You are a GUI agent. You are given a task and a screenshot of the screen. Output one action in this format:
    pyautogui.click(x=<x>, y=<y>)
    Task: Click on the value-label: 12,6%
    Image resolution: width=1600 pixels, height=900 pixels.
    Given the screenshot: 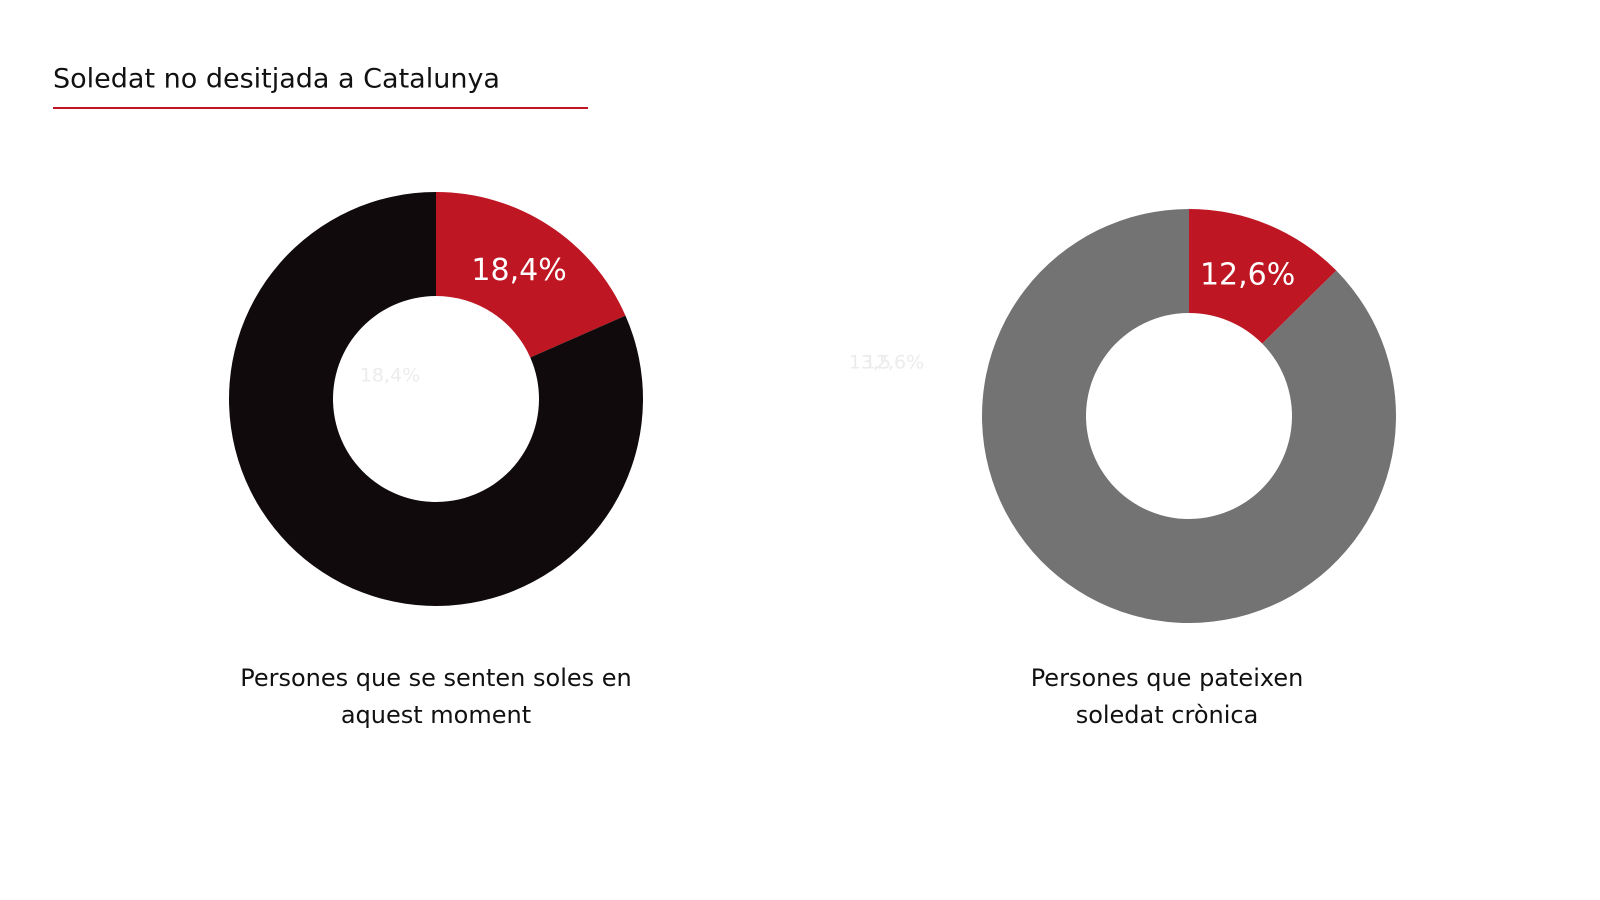 What is the action you would take?
    pyautogui.click(x=1247, y=274)
    